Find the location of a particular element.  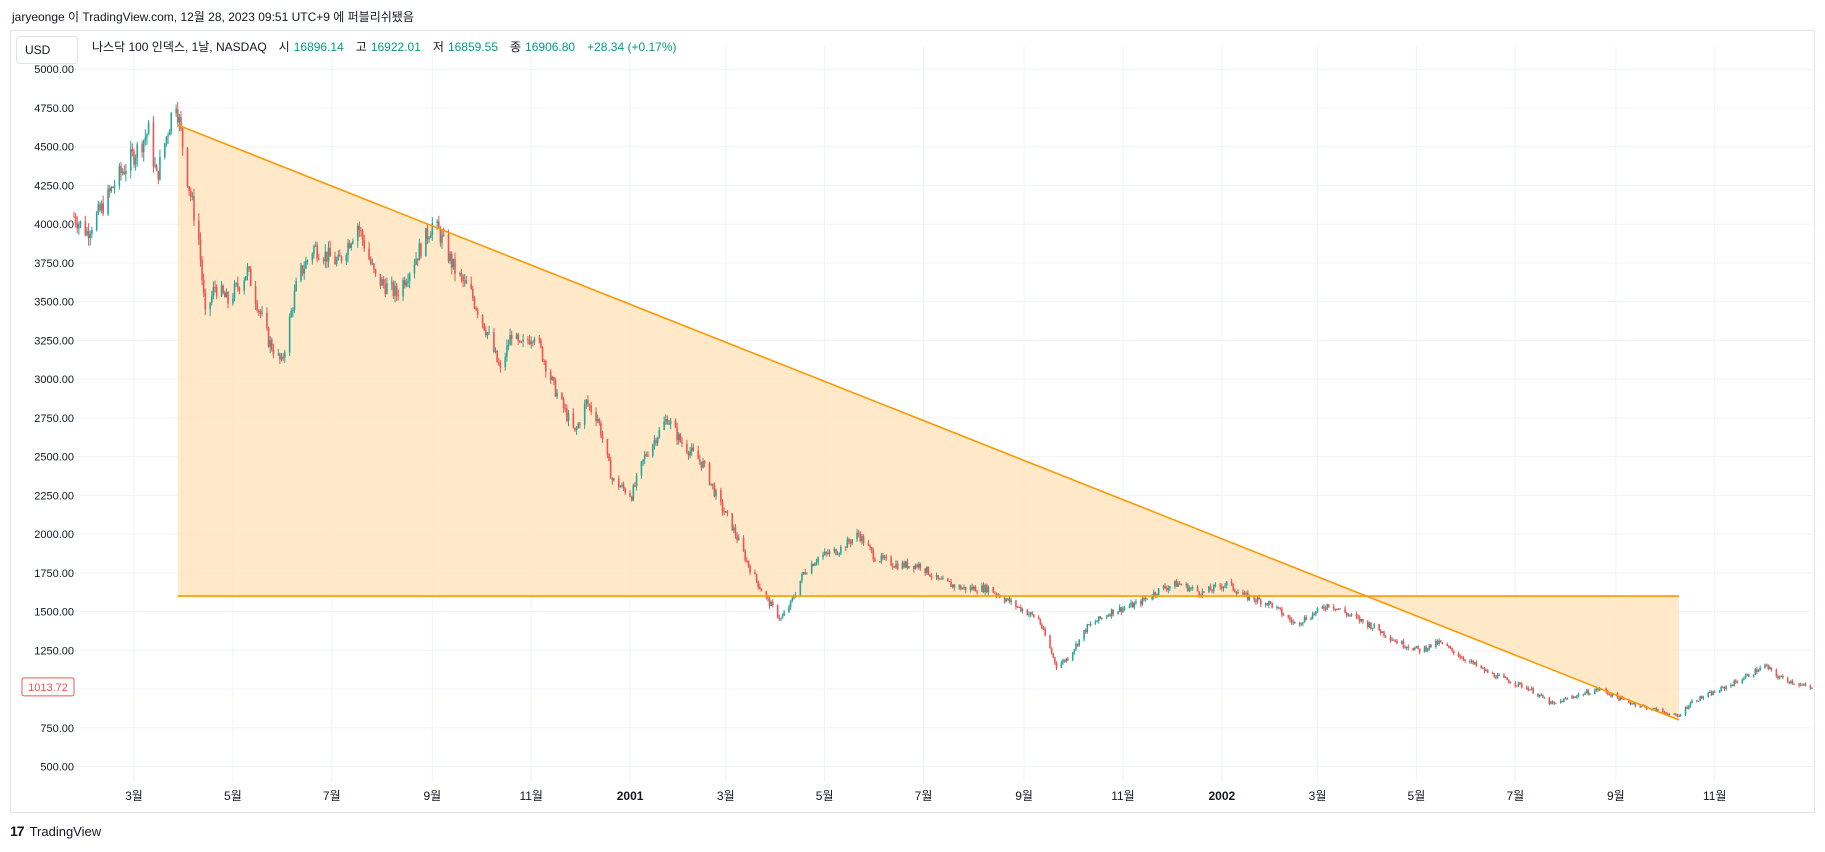

y-tick-label: 1500.00 is located at coordinates (54, 613).